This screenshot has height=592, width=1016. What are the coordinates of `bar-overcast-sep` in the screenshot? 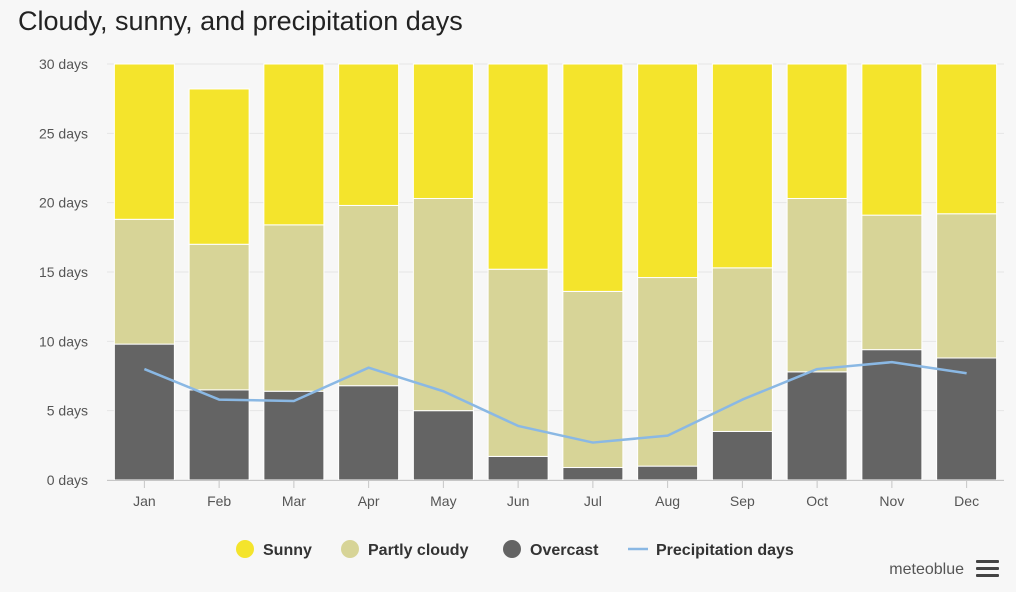 It's located at (742, 455).